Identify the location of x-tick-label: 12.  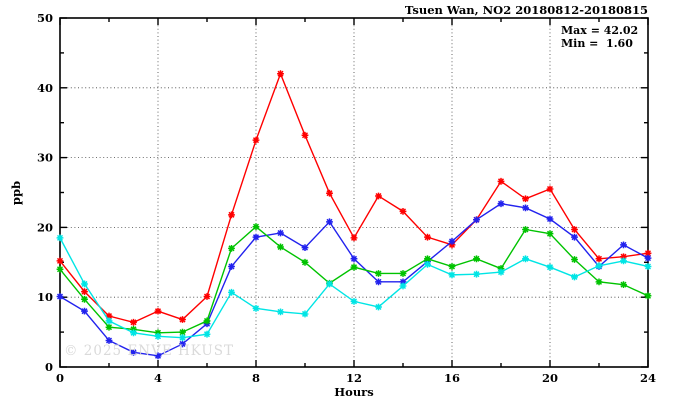
(354, 378).